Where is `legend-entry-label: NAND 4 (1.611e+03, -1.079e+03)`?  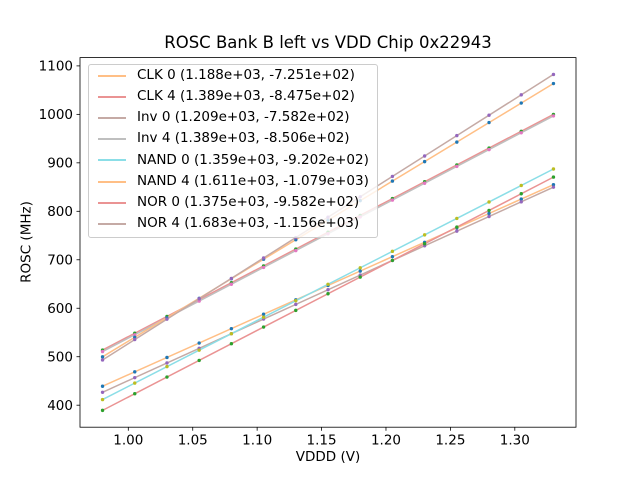
legend-entry-label: NAND 4 (1.611e+03, -1.079e+03) is located at coordinates (253, 180).